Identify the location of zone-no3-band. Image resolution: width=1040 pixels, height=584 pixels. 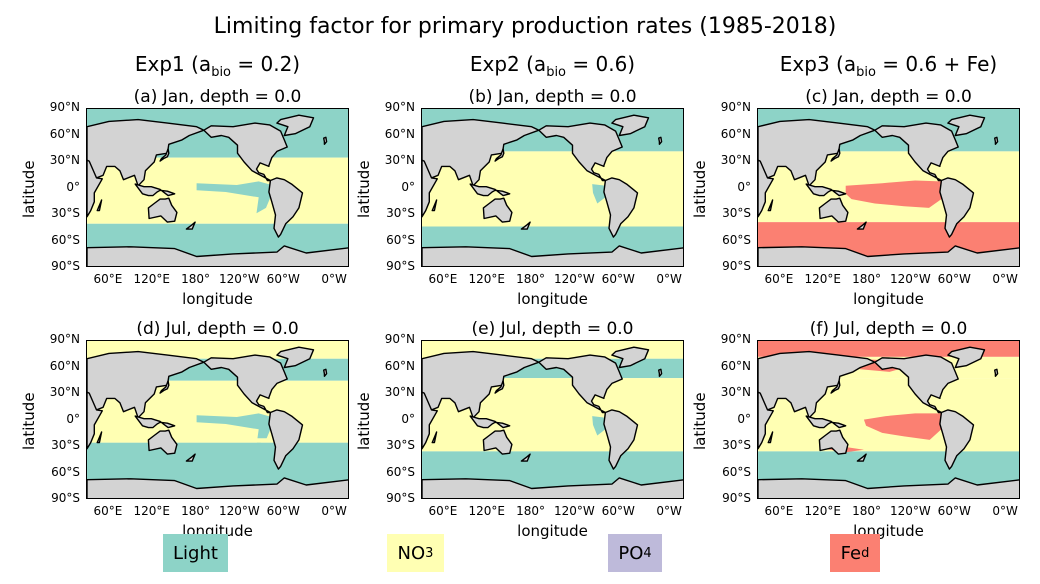
(217, 440).